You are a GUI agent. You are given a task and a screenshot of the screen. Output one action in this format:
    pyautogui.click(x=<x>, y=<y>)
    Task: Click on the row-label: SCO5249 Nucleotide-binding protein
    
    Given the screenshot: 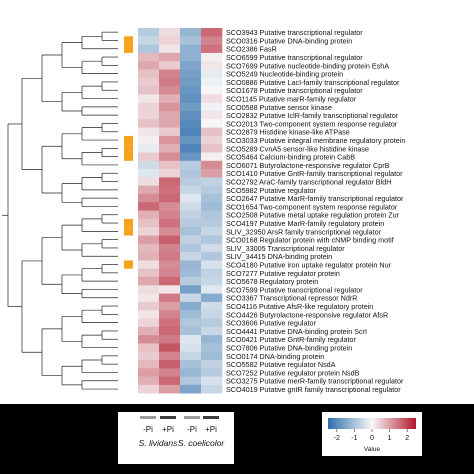 What is the action you would take?
    pyautogui.click(x=284, y=74)
    